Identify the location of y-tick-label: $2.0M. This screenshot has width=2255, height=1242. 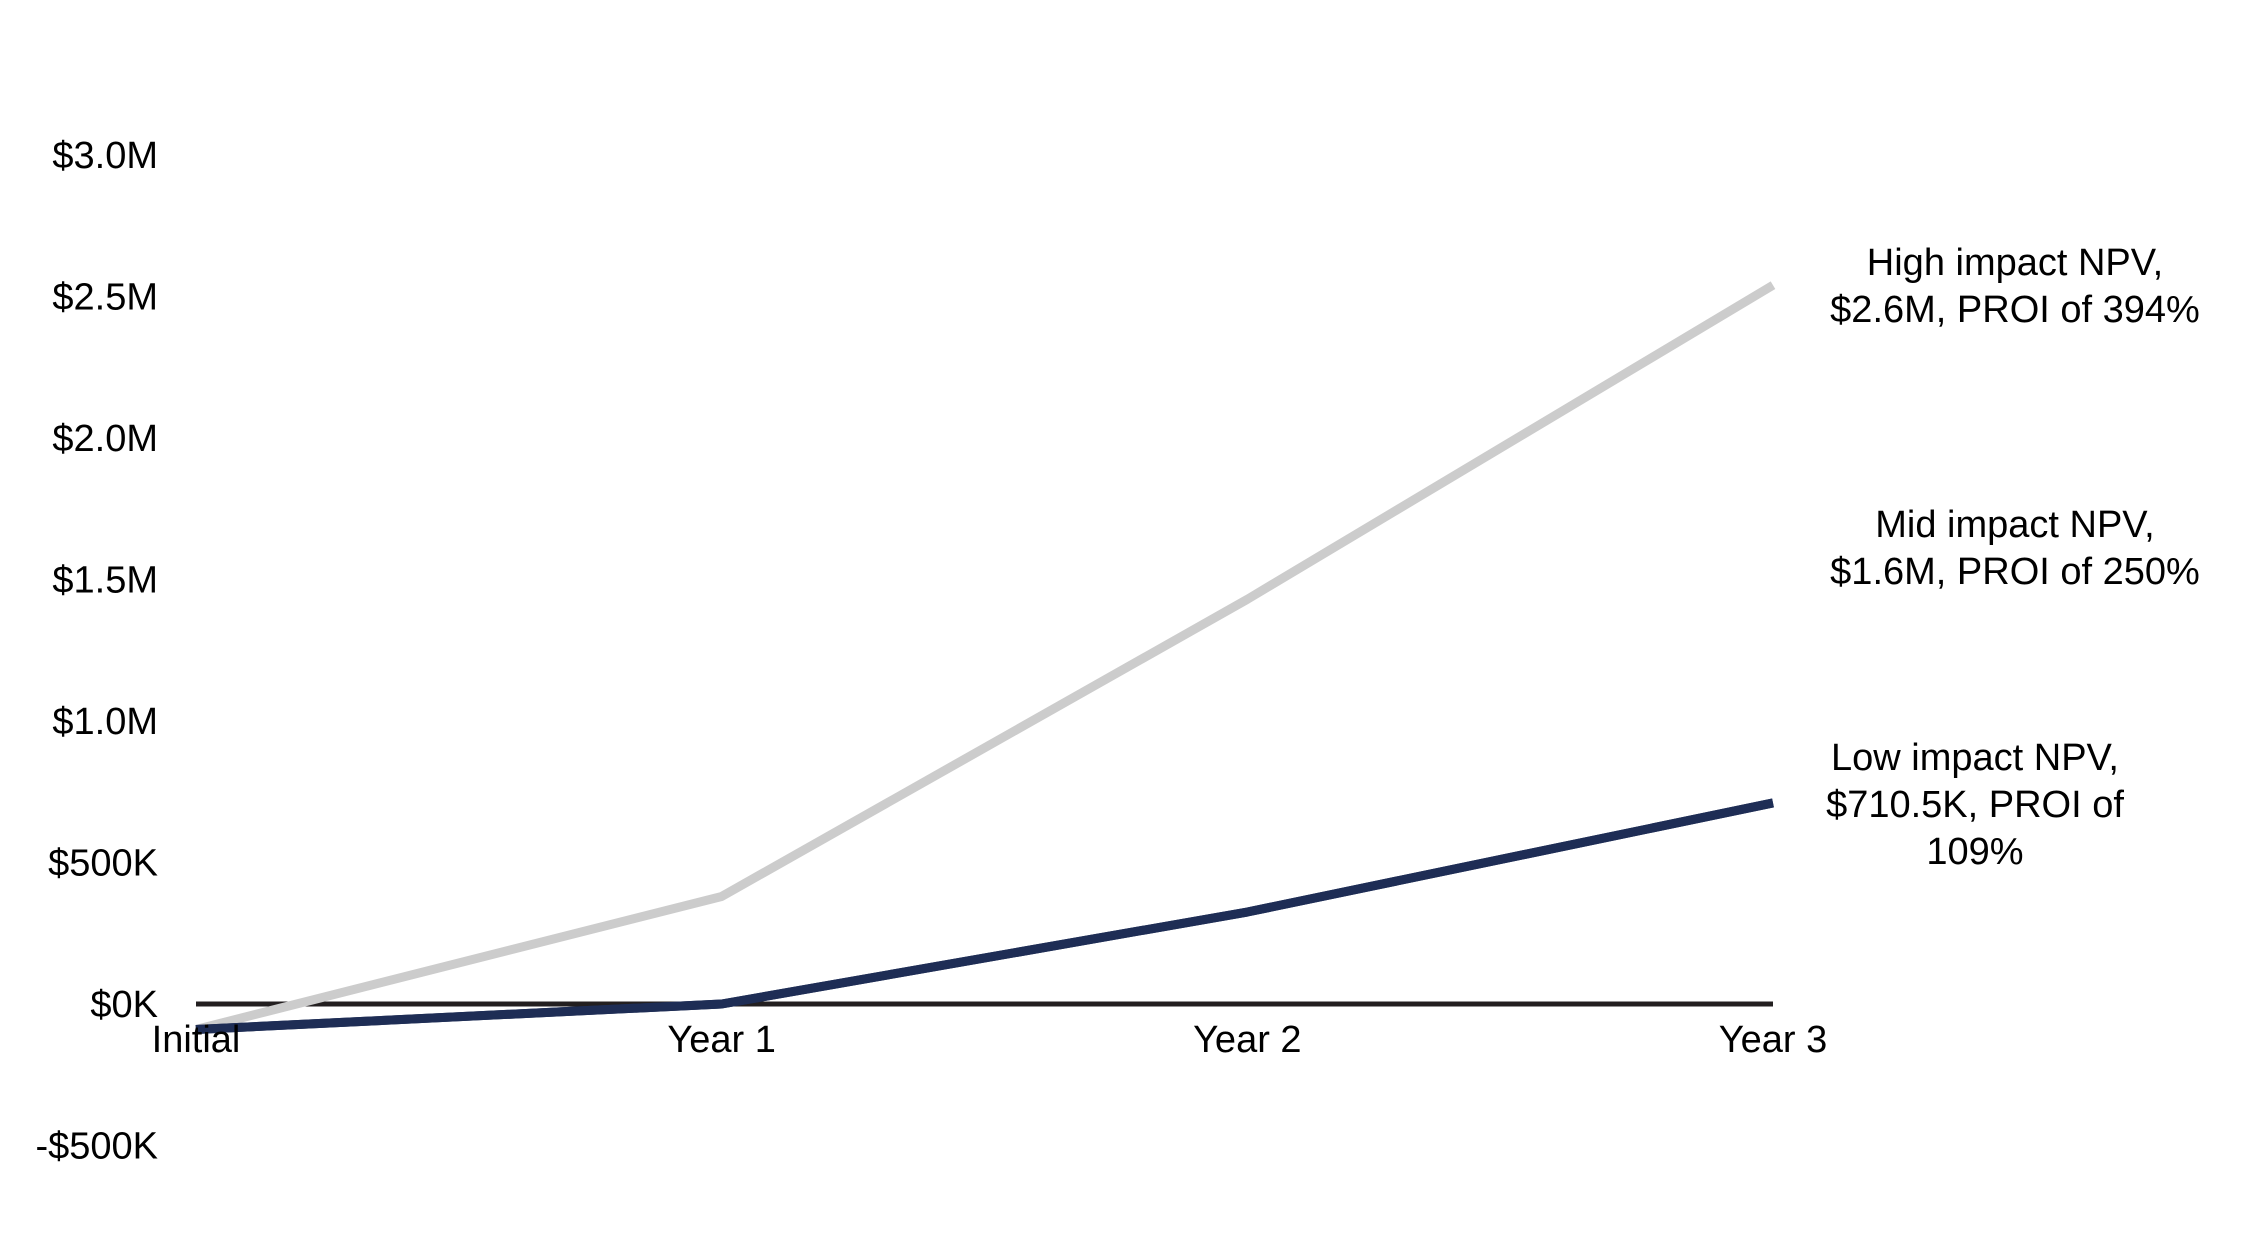
(105, 439).